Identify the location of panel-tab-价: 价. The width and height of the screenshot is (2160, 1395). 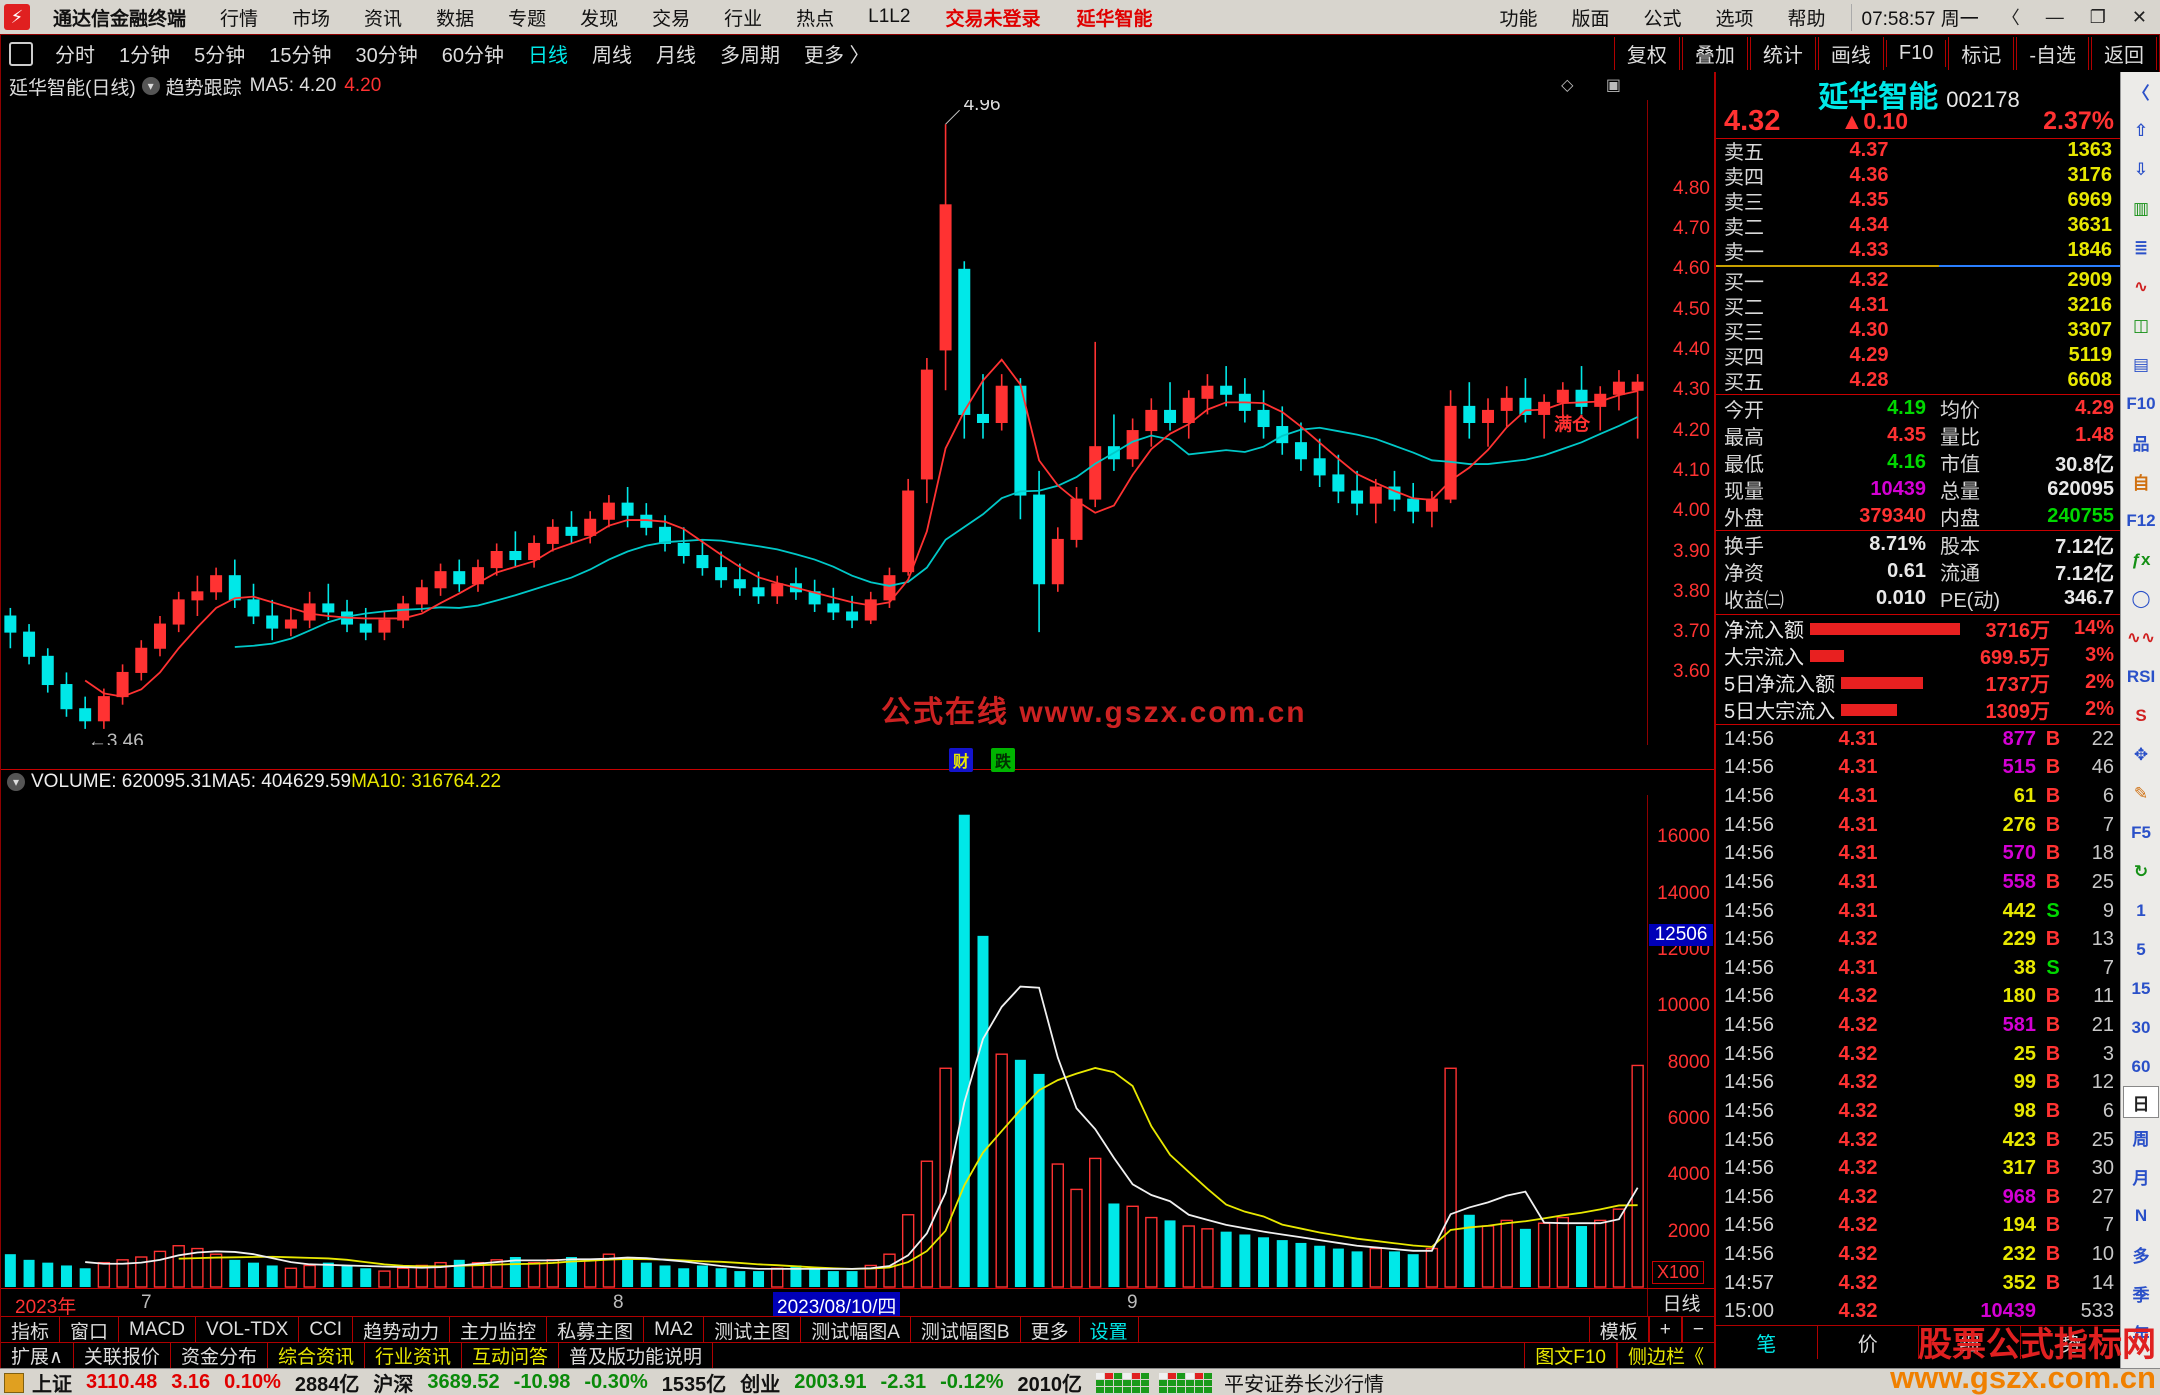
(1868, 1342).